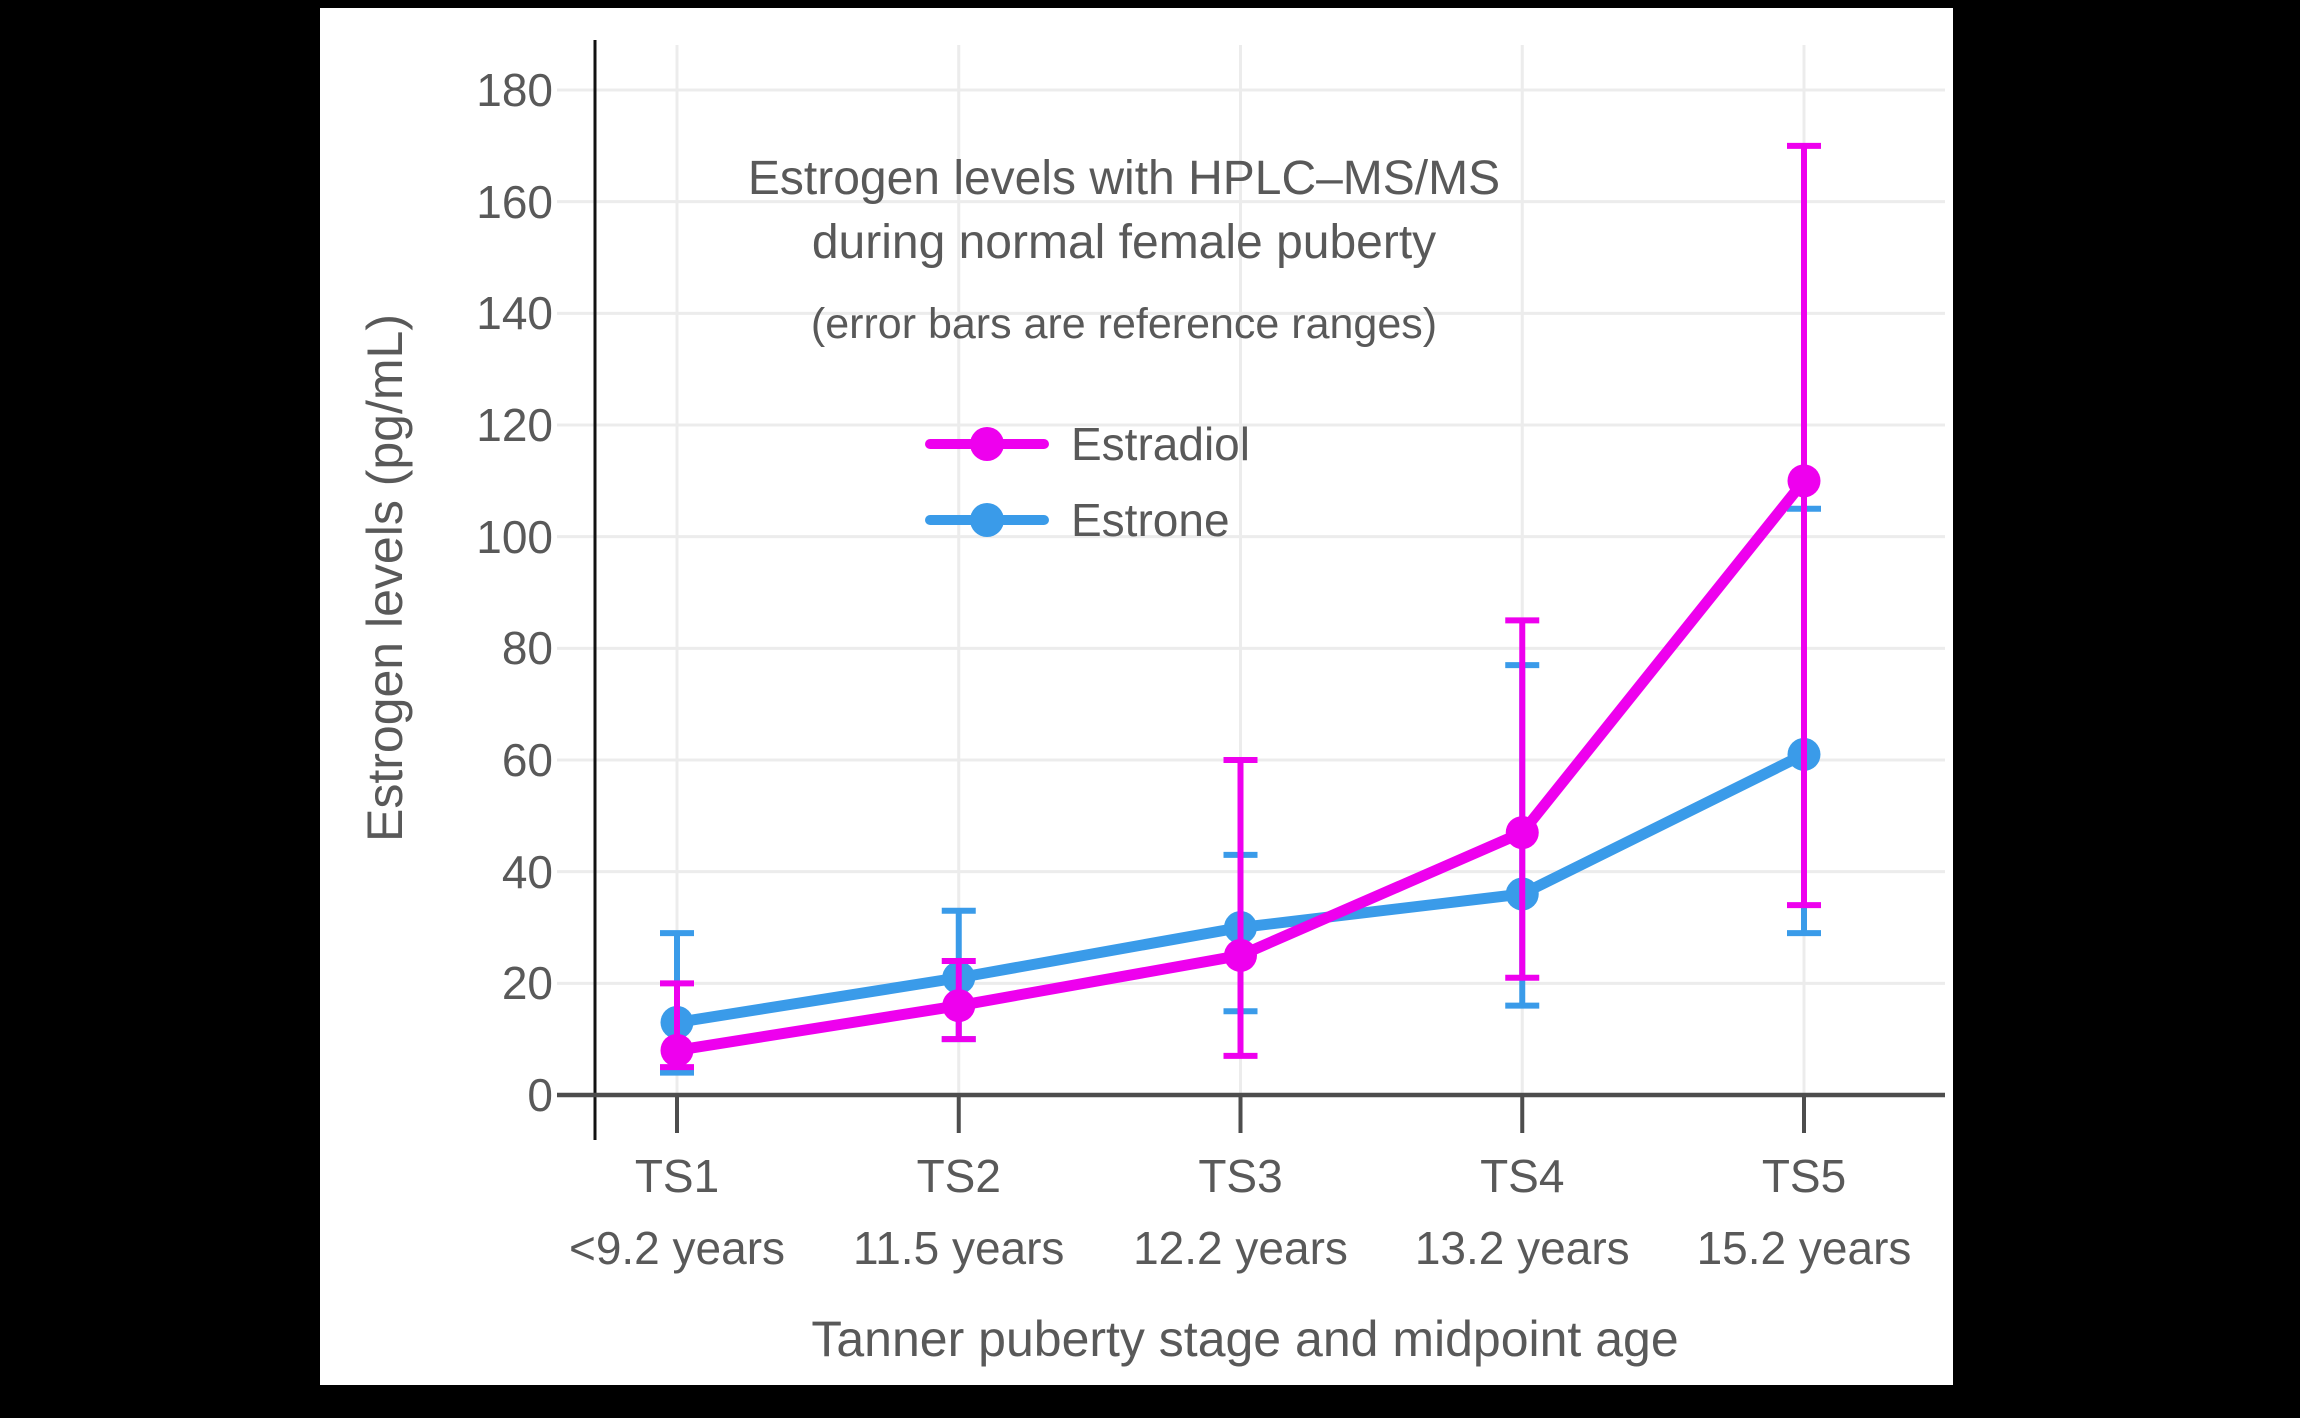 The image size is (2300, 1418). I want to click on chart-subtitle: (error bars are reference ranges), so click(1124, 324).